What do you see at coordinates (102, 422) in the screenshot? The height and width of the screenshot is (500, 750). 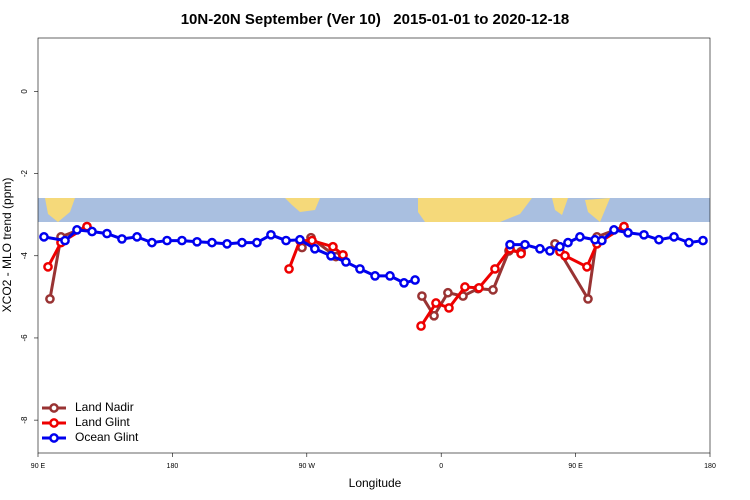 I see `legend-label: Land Glint` at bounding box center [102, 422].